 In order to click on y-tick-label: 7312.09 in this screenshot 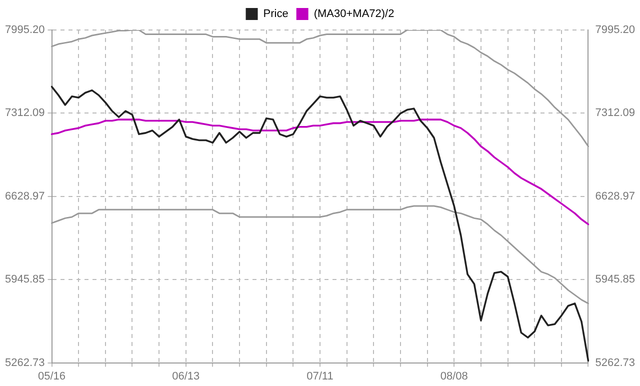, I will do `click(24, 113)`.